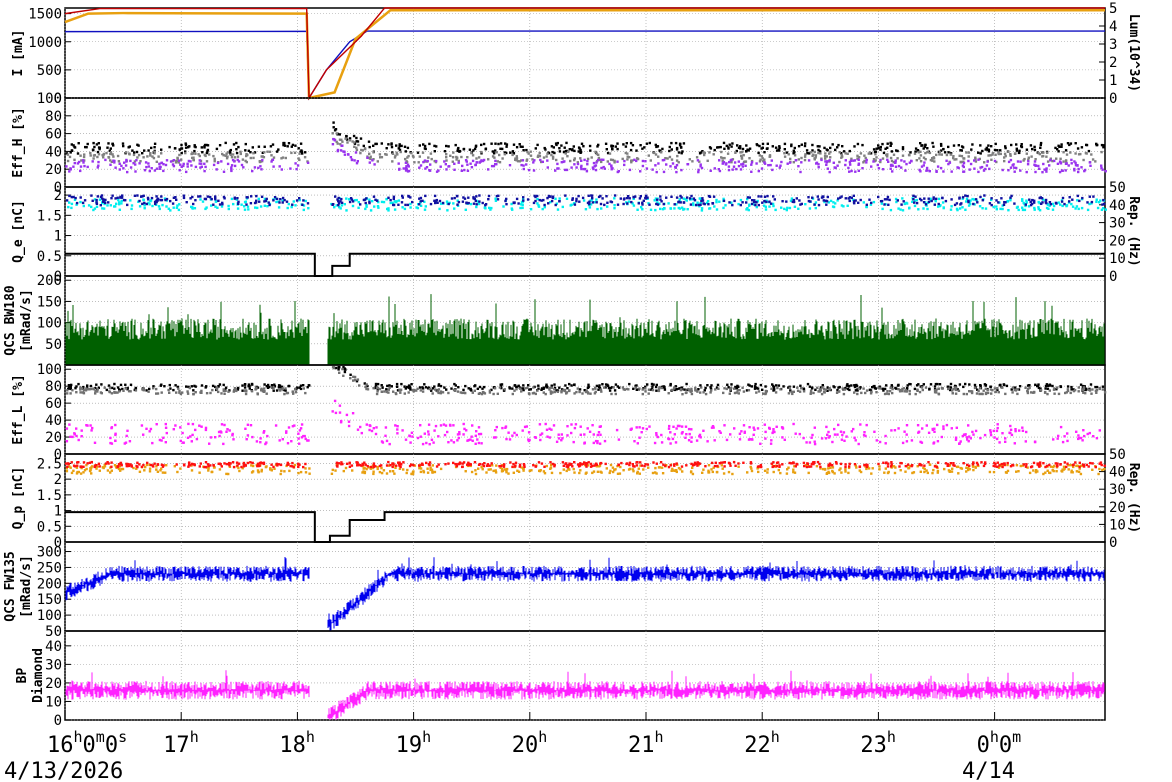 This screenshot has height=782, width=1172. Describe the element at coordinates (58, 188) in the screenshot. I see `y-tick-label: 0` at that location.